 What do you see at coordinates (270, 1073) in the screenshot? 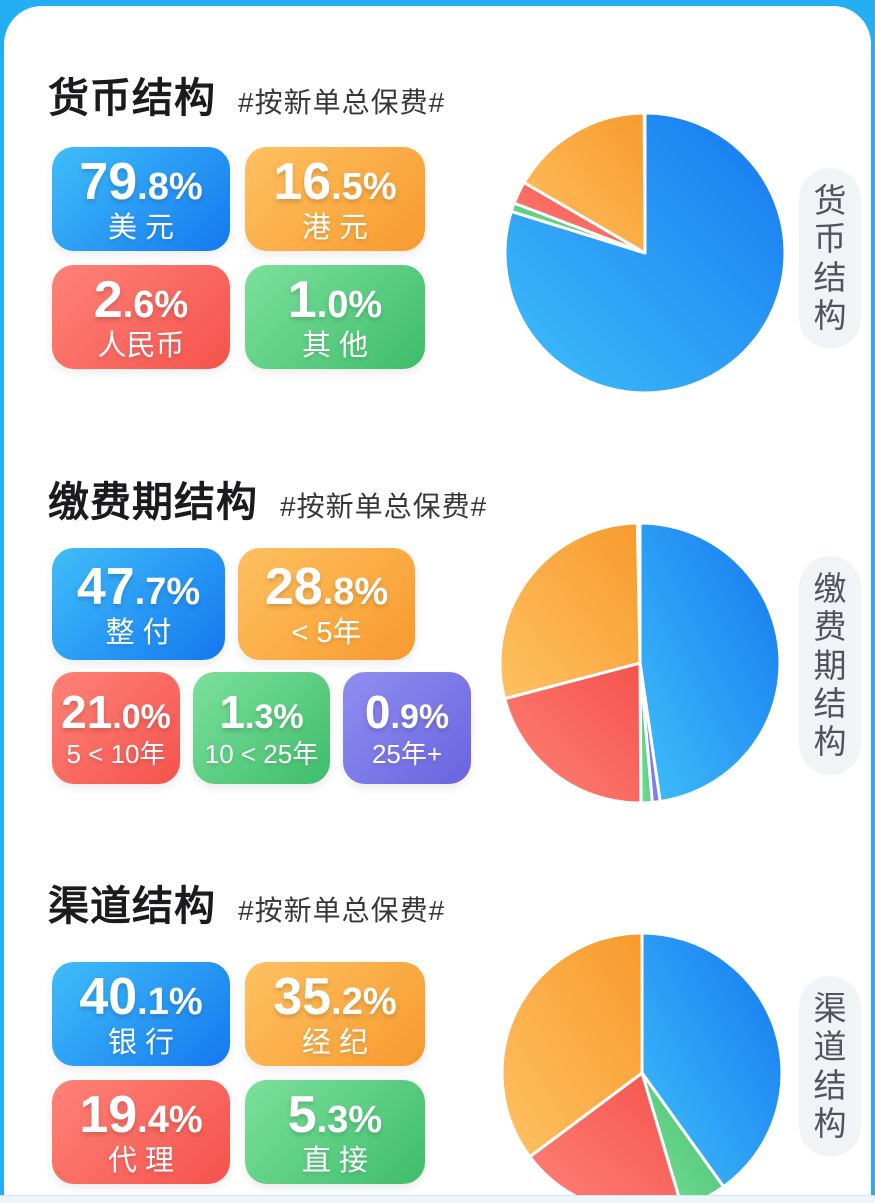
I see `stat-cards-channel: 40.1% 银 行 35.2% 经 纪 19.4% 代 理 5.3% 直 接` at bounding box center [270, 1073].